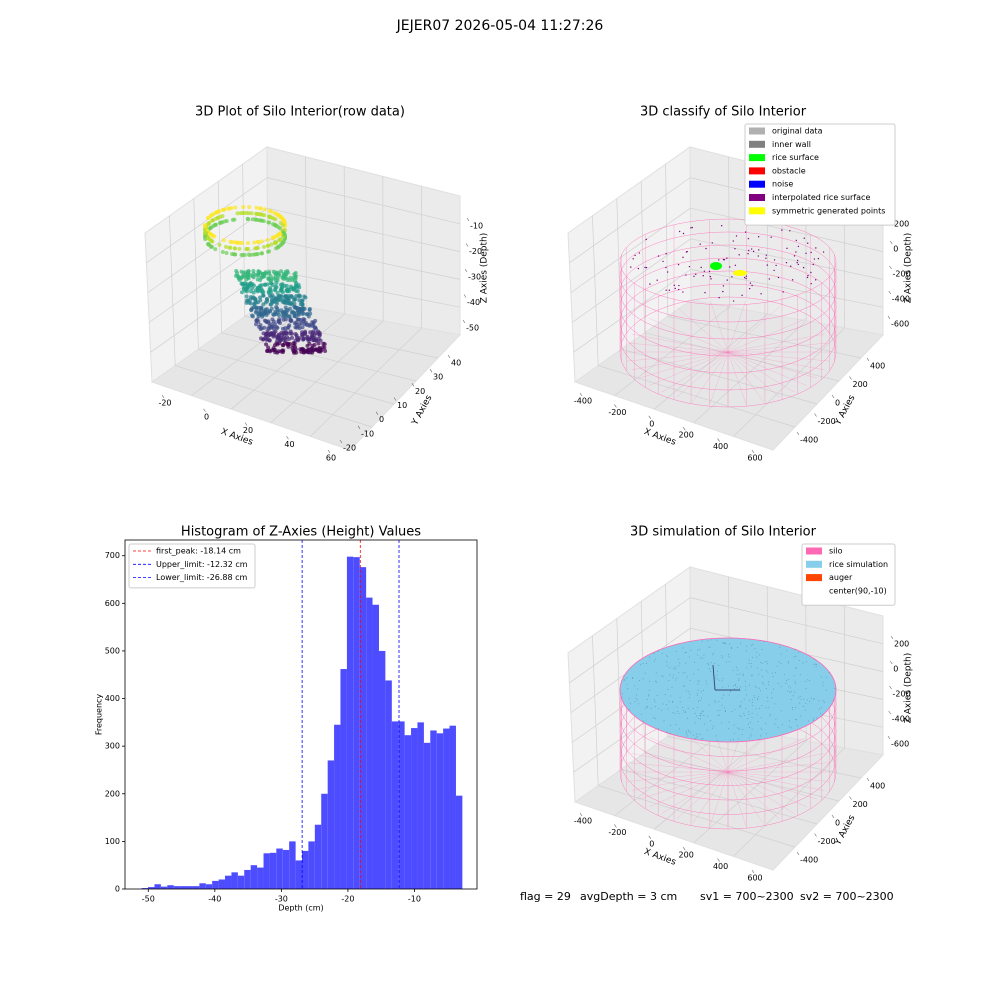 Image resolution: width=1000 pixels, height=1000 pixels. I want to click on tick-label: 600, so click(754, 458).